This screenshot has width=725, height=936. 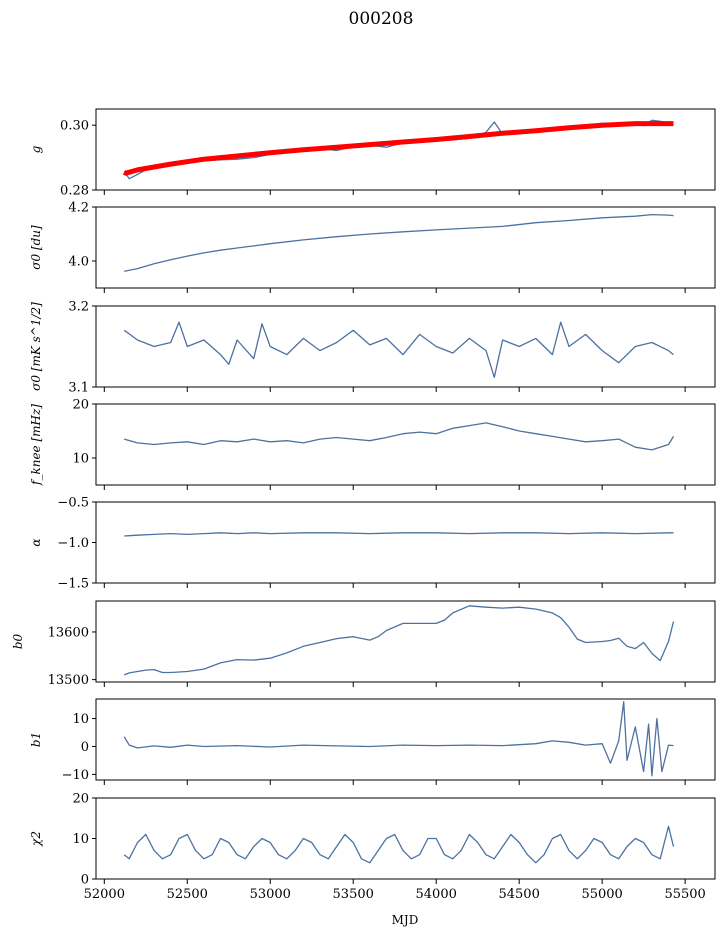 What do you see at coordinates (68, 632) in the screenshot?
I see `y-tick-label: 13600` at bounding box center [68, 632].